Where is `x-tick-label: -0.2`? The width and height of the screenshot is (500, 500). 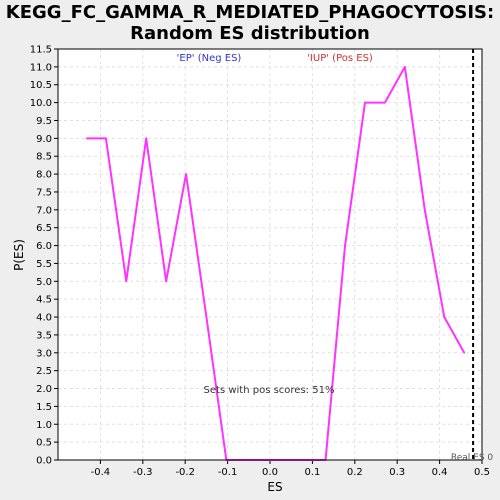 x-tick-label: -0.2 is located at coordinates (185, 472).